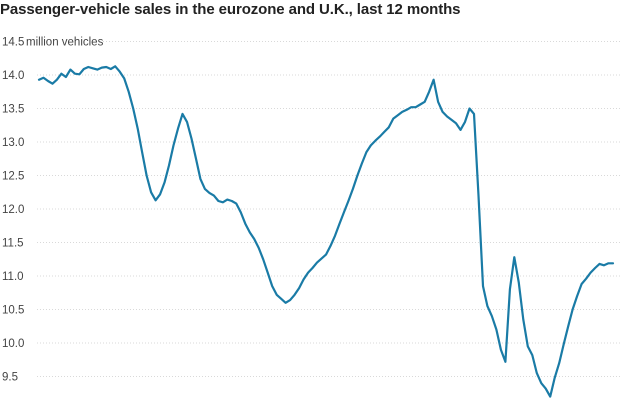 The height and width of the screenshot is (400, 620). I want to click on unit-label: million vehicles, so click(65, 43).